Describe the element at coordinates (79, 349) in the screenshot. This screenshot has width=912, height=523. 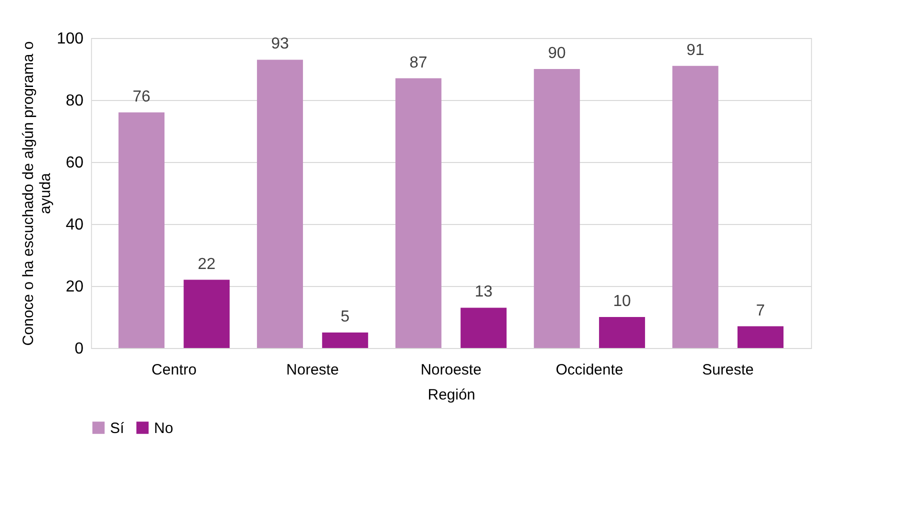
I see `y-tick-label: 0` at that location.